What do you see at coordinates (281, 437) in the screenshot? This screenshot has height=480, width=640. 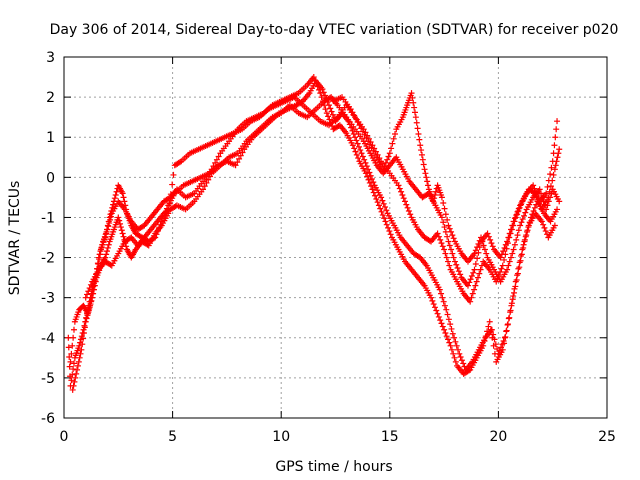 I see `x-tick-label: 10` at bounding box center [281, 437].